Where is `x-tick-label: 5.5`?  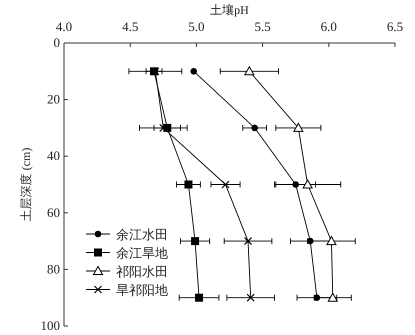 x-tick-label: 5.5 is located at coordinates (262, 26).